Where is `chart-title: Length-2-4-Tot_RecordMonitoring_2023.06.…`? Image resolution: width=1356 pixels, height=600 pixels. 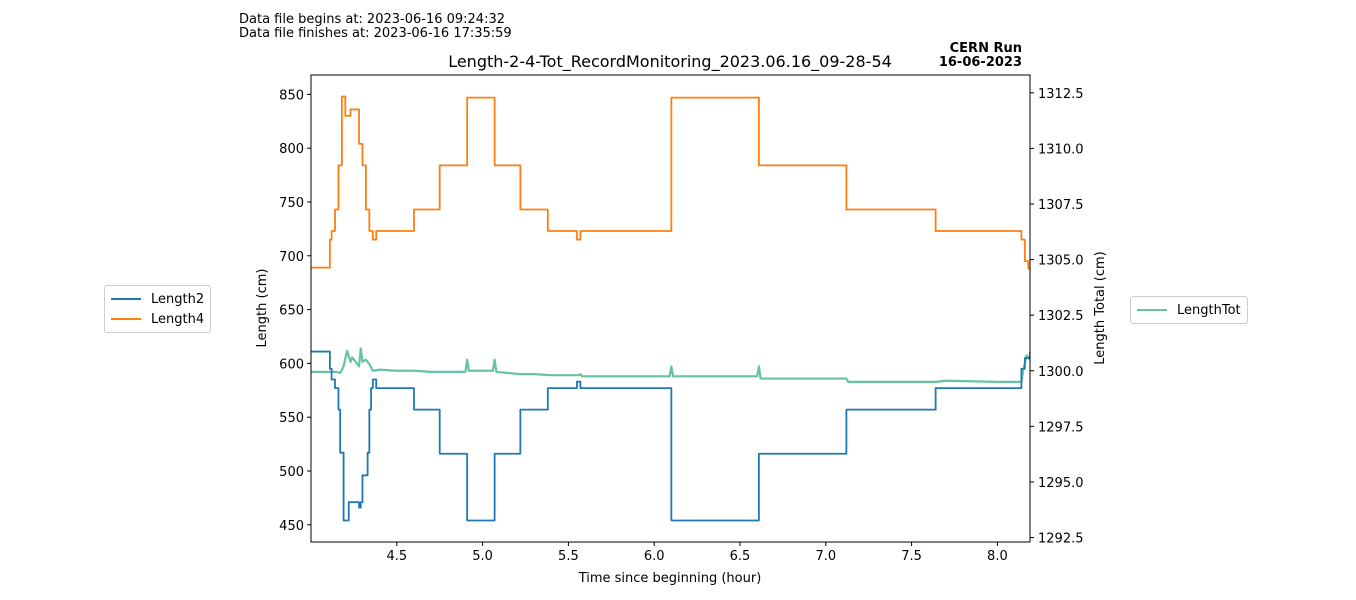 chart-title: Length-2-4-Tot_RecordMonitoring_2023.06.… is located at coordinates (670, 62).